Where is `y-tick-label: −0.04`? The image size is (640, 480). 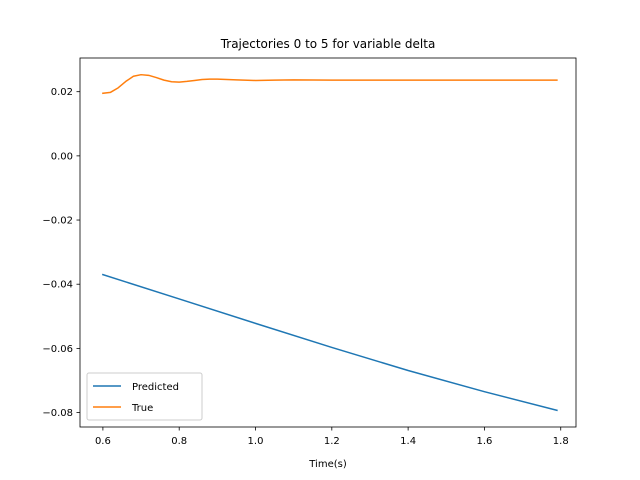 y-tick-label: −0.04 is located at coordinates (57, 285).